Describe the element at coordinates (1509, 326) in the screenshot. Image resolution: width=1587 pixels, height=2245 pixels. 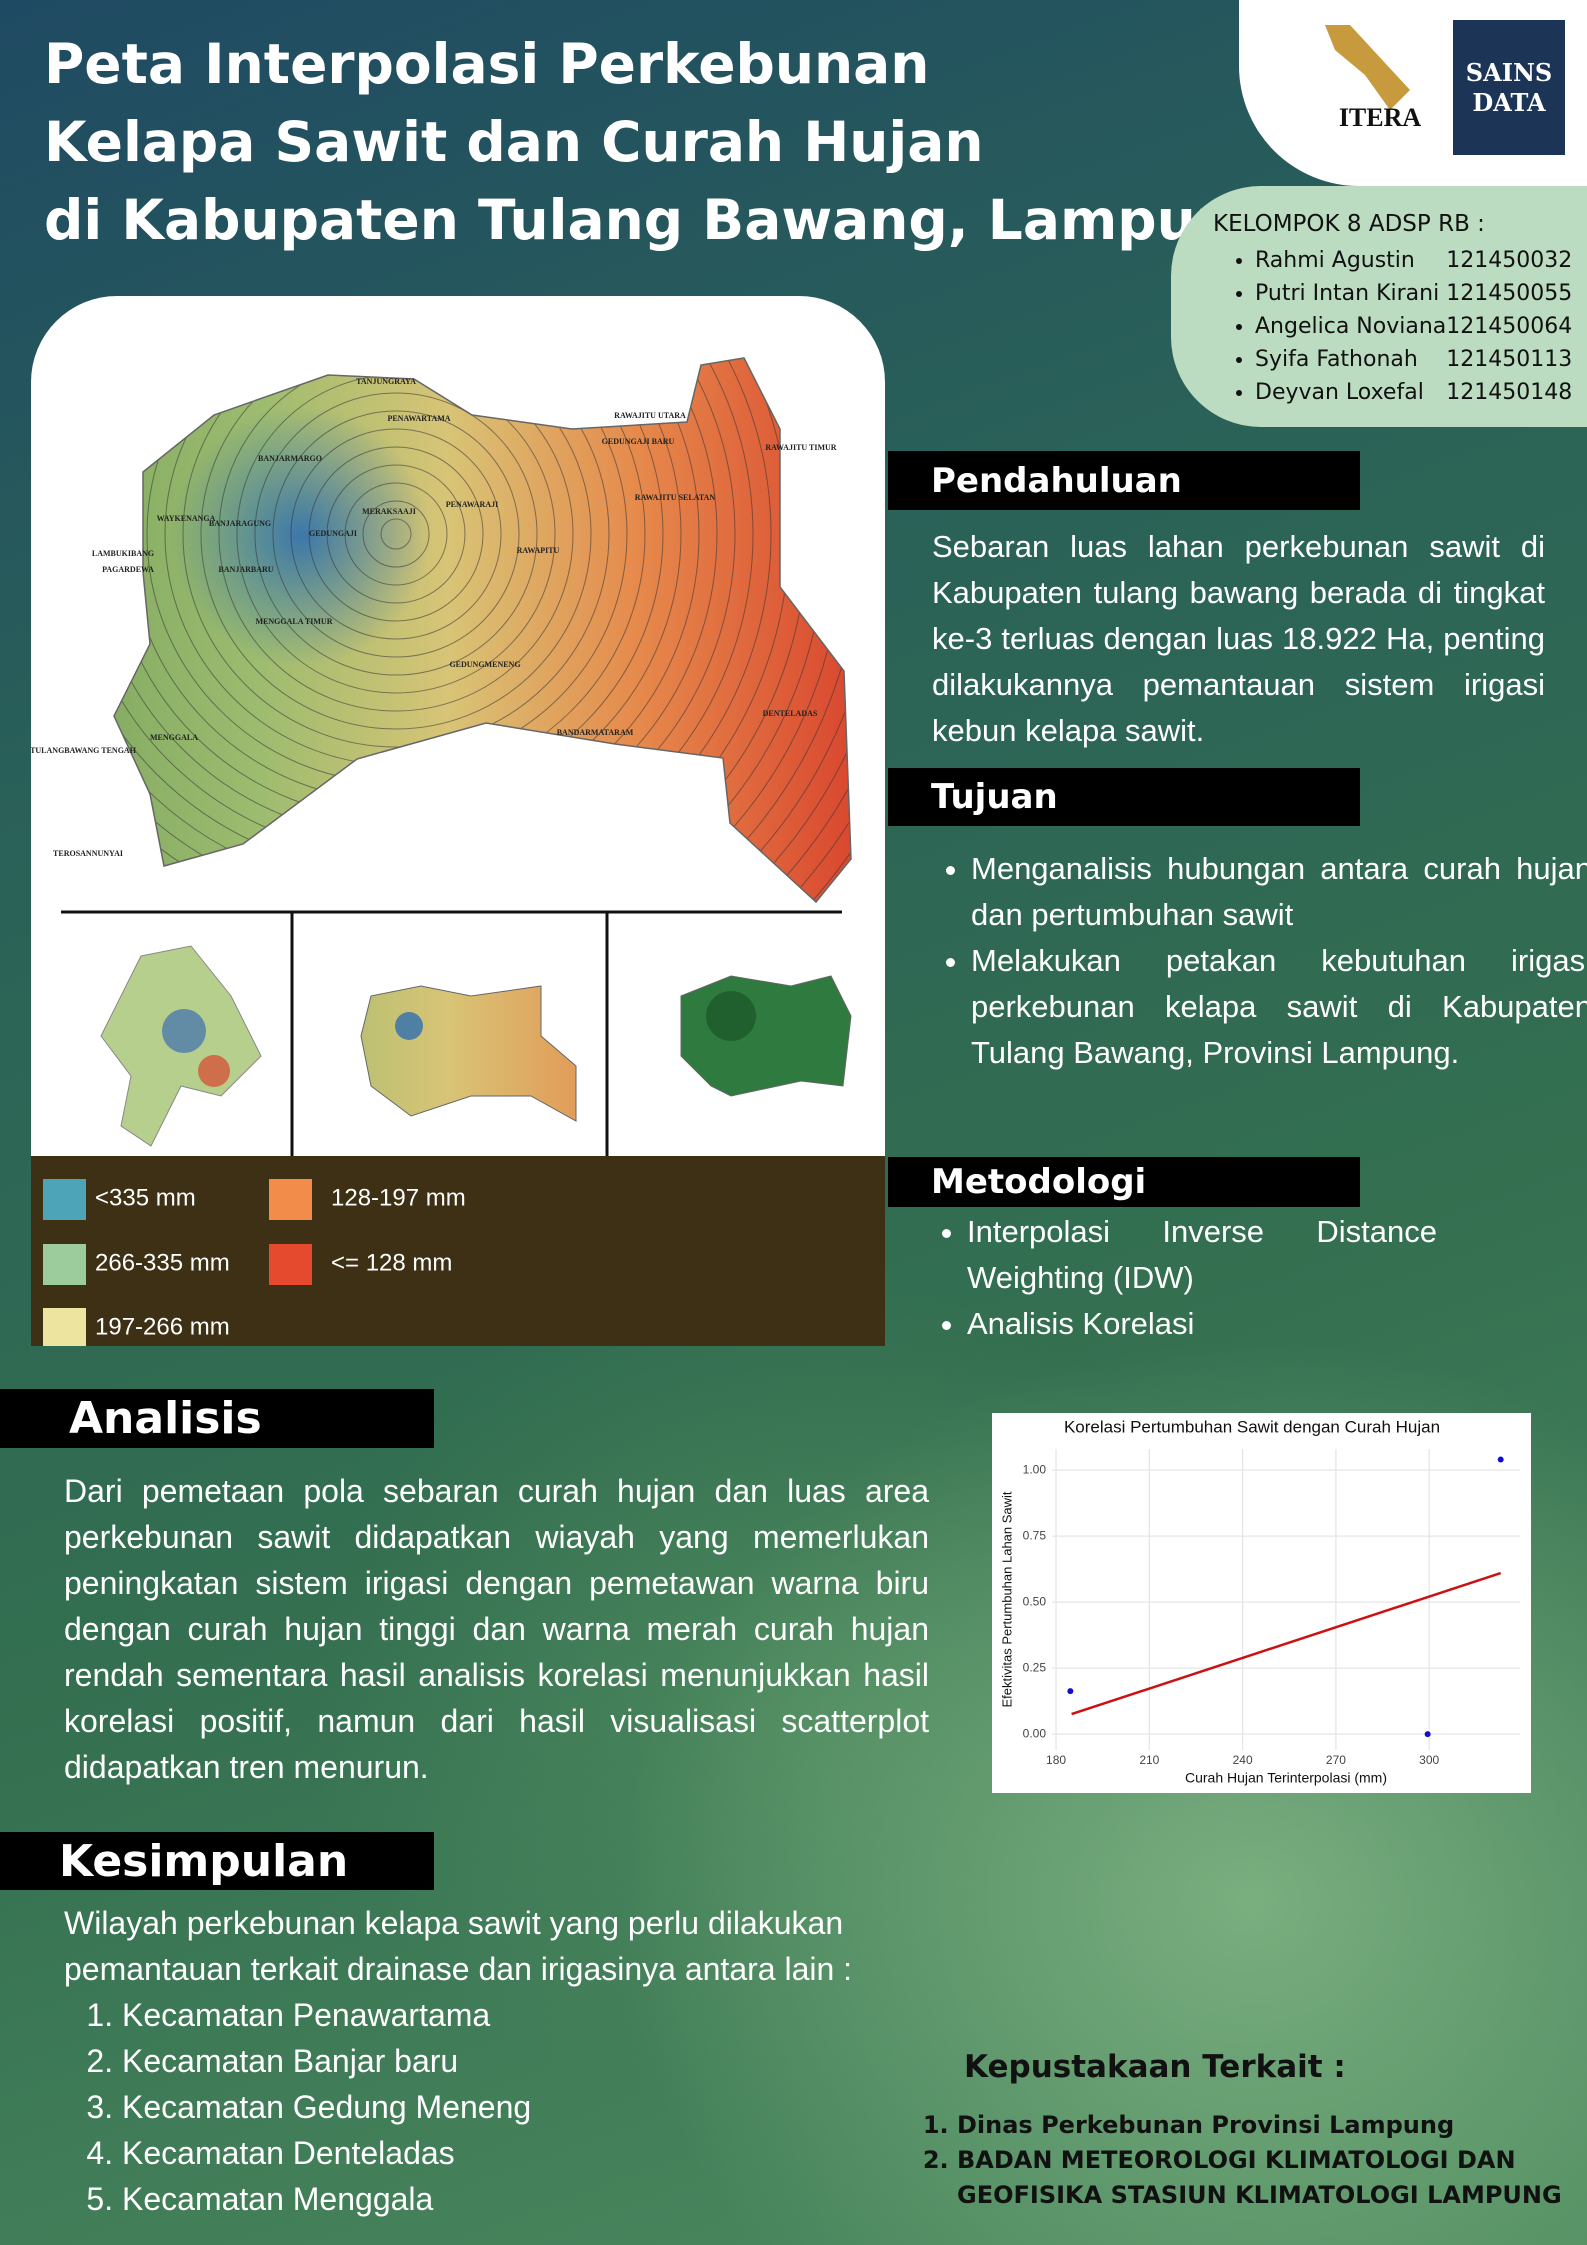
I see `member-nim: 121450064` at that location.